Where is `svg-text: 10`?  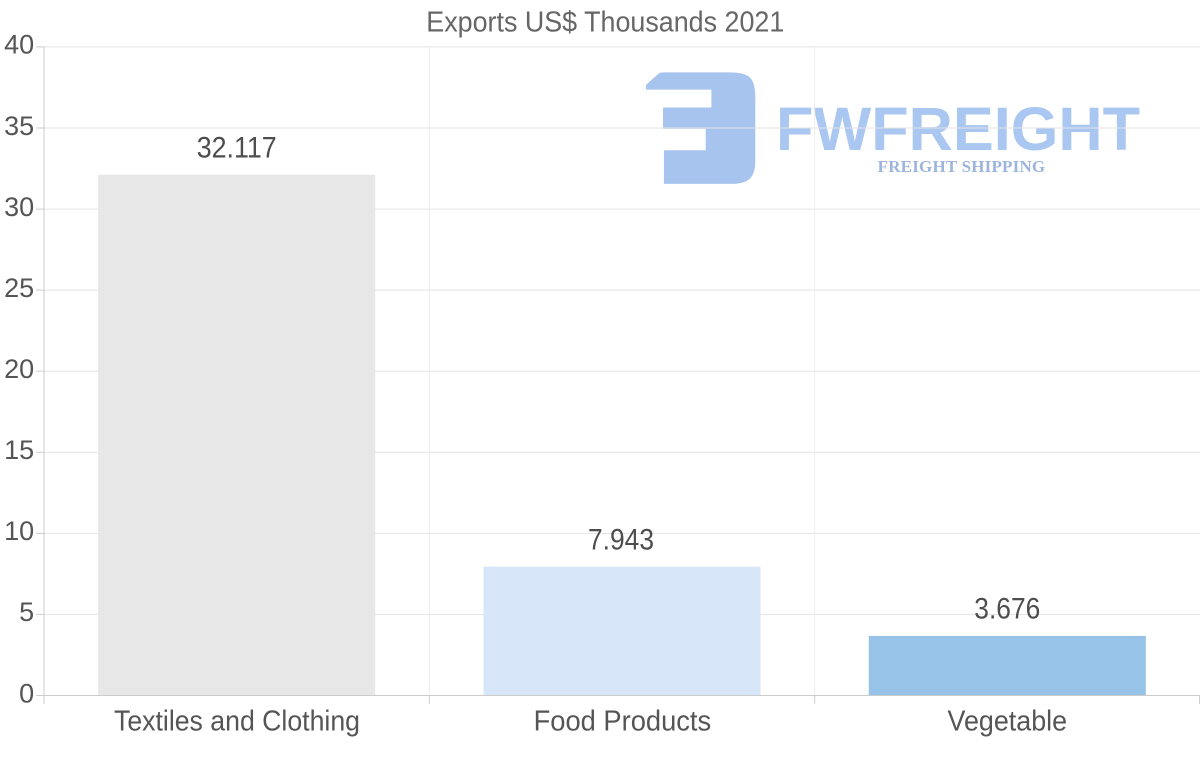
svg-text: 10 is located at coordinates (19, 531).